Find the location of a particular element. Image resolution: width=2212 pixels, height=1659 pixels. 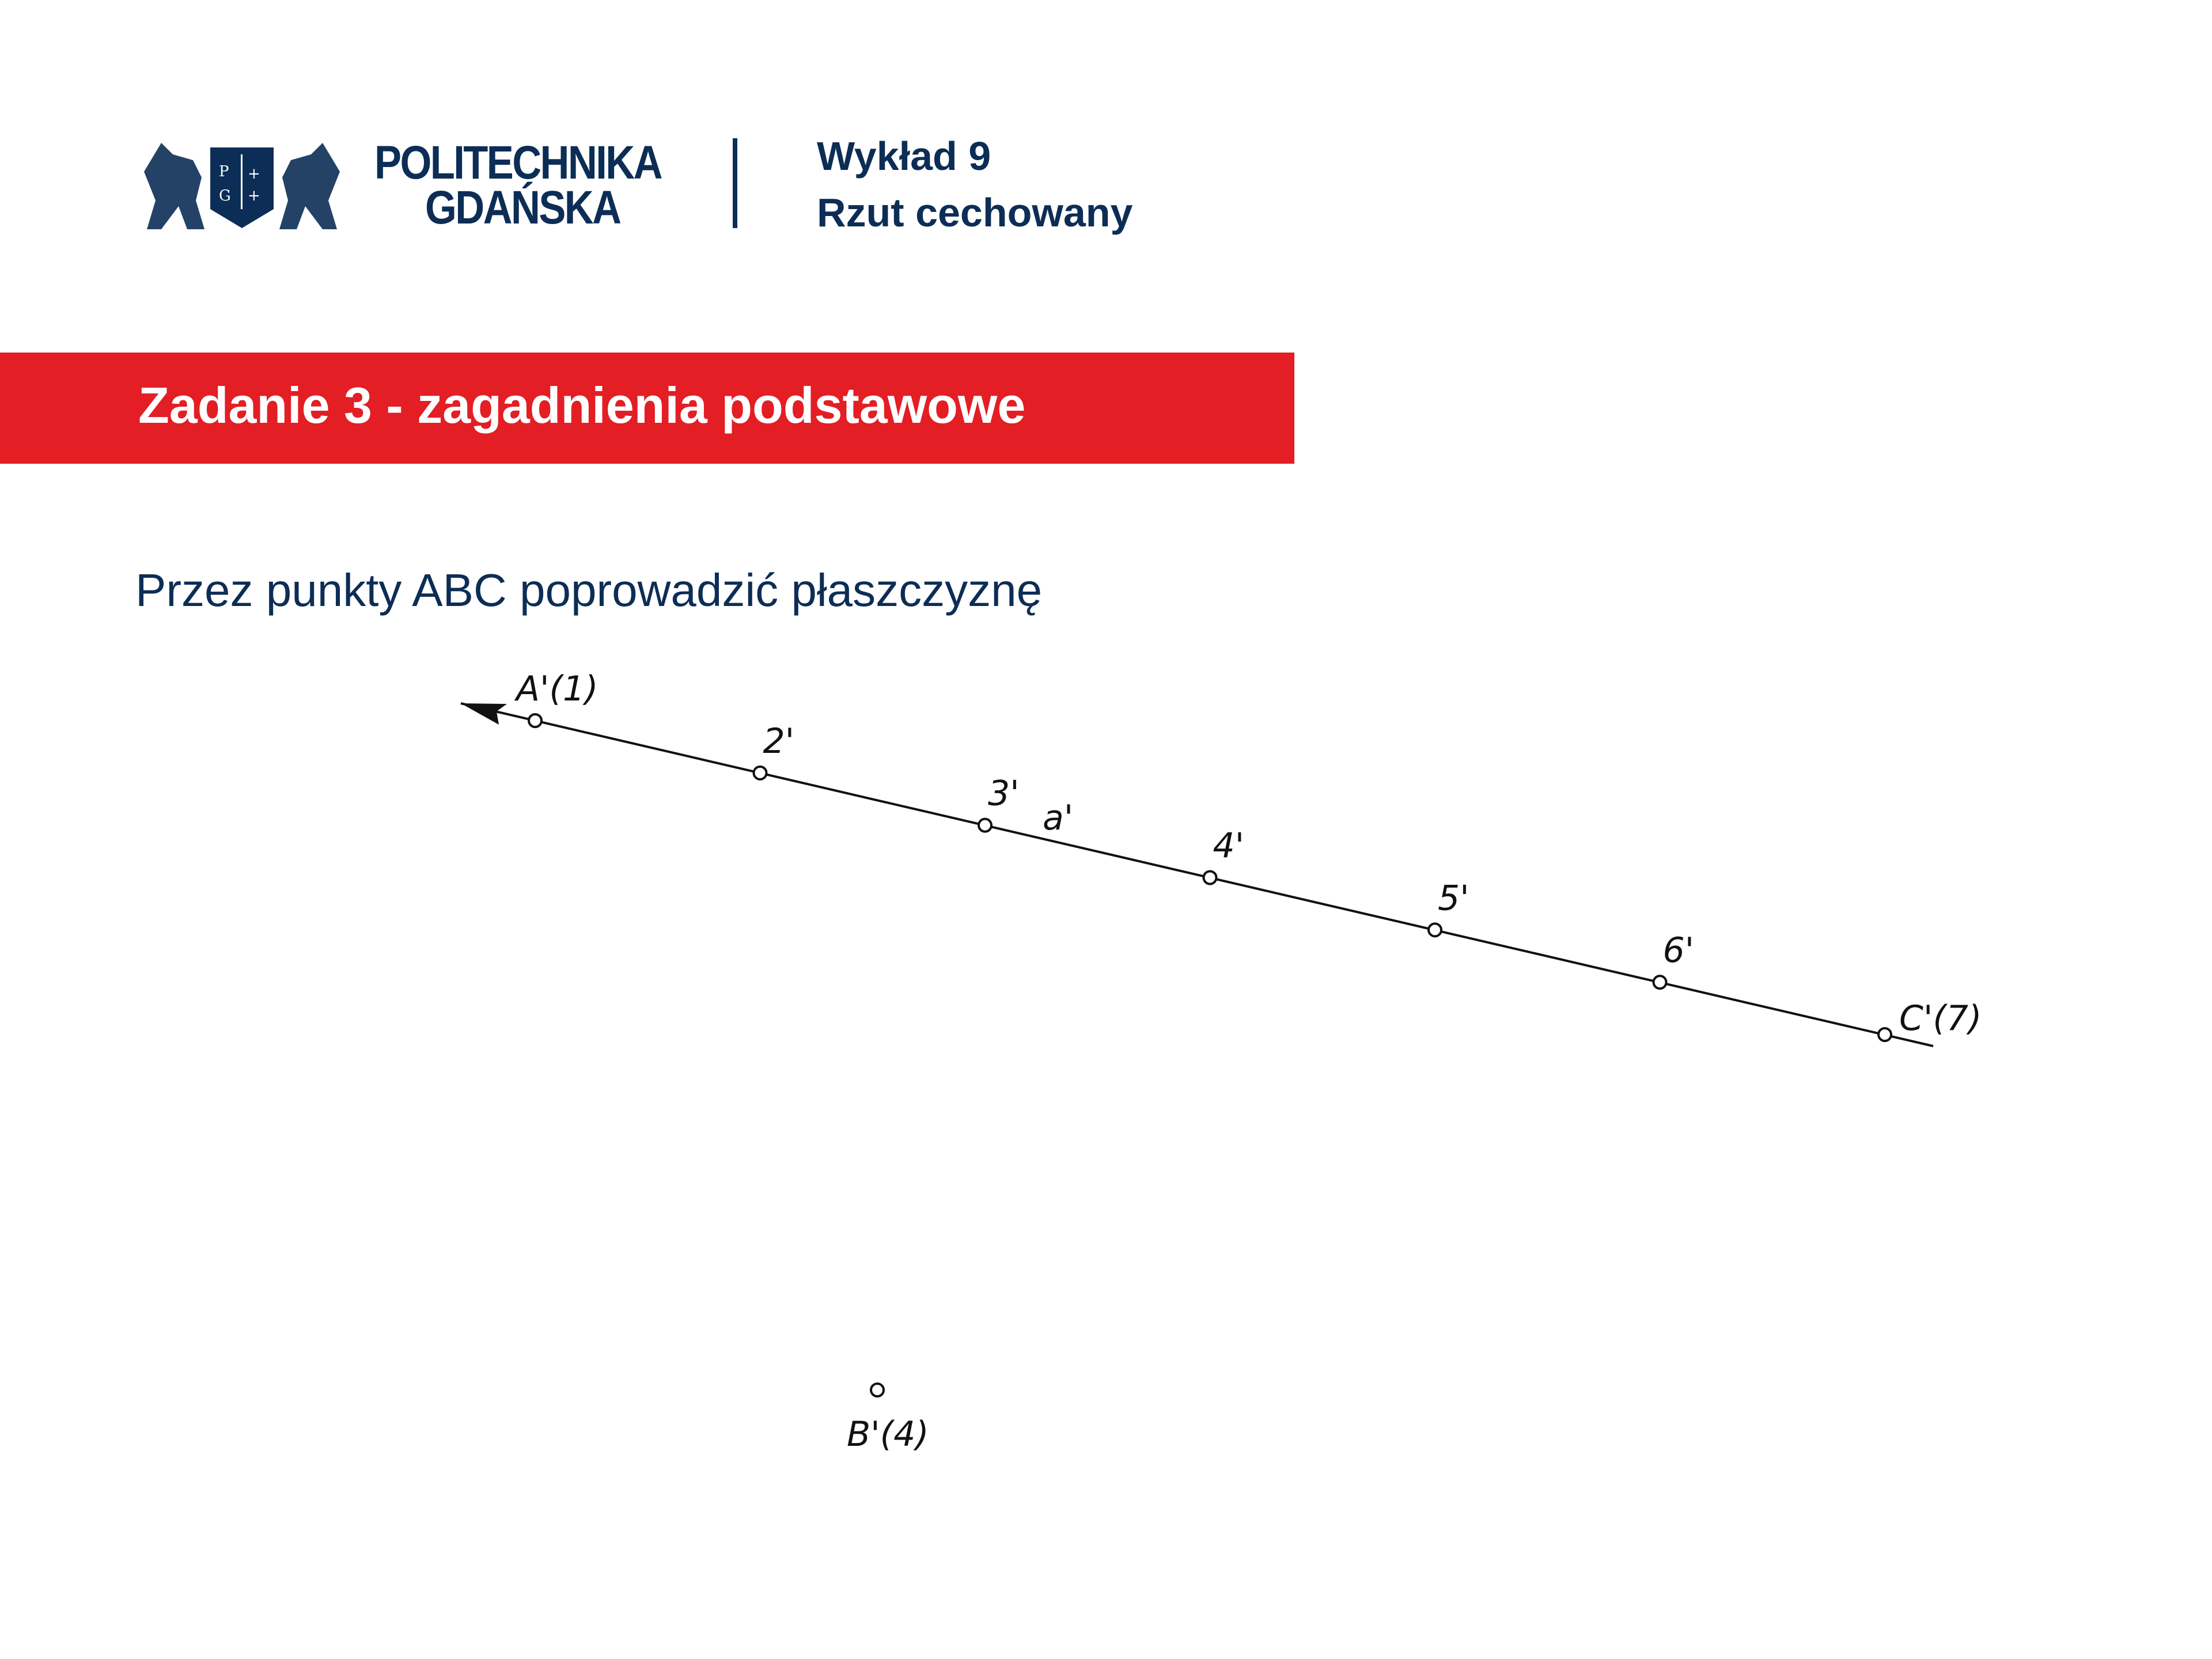

line-point-label: A'(1) is located at coordinates (556, 689).